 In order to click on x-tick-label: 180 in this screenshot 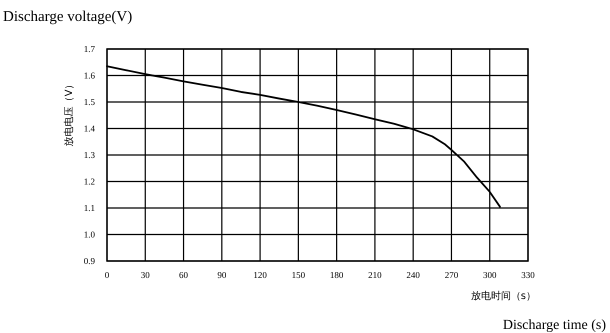, I will do `click(337, 275)`.